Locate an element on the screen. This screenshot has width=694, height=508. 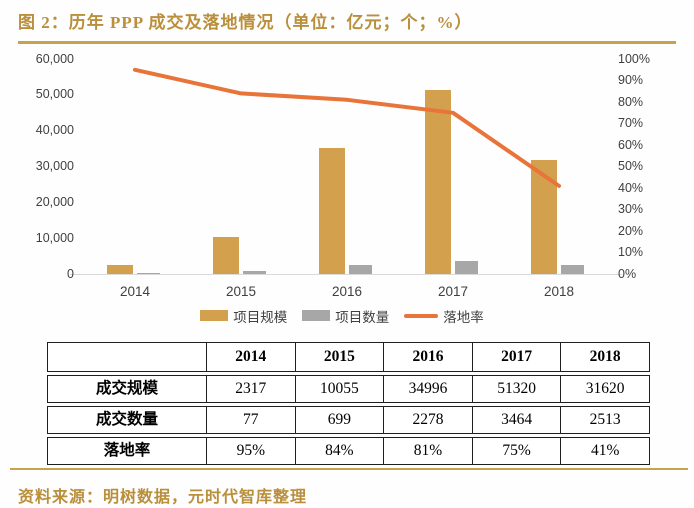
legend-label: 项目数量 is located at coordinates (362, 317).